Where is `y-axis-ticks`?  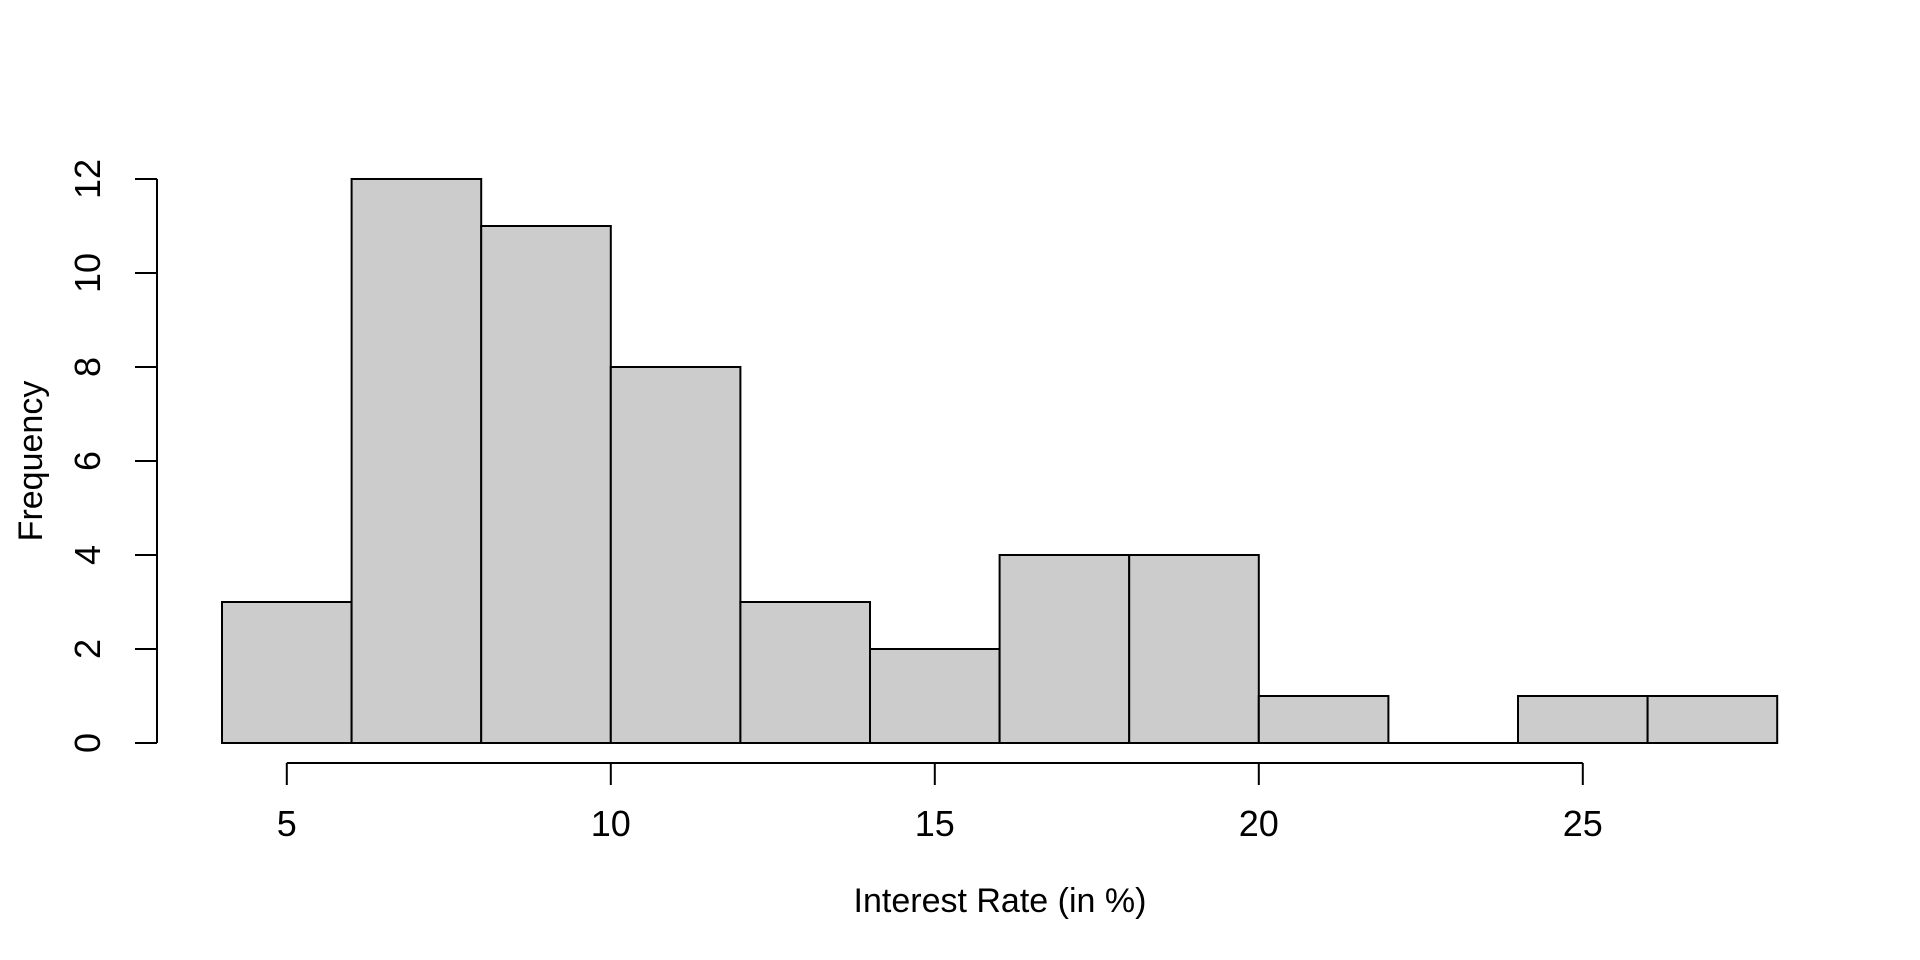
y-axis-ticks is located at coordinates (146, 461).